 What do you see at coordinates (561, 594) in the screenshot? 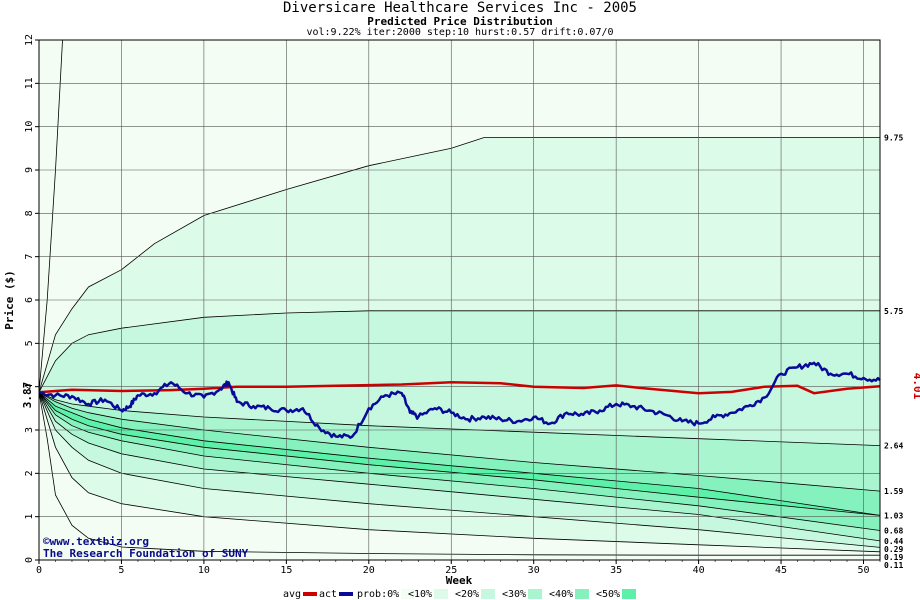
I see `legend-label-6: <40%` at bounding box center [561, 594].